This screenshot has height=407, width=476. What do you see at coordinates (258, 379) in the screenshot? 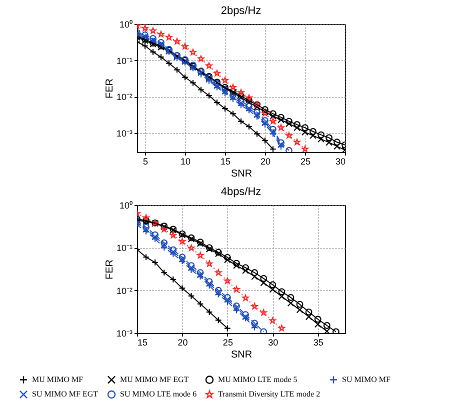
I see `legend-label: MU MIMO LTE mode 5` at bounding box center [258, 379].